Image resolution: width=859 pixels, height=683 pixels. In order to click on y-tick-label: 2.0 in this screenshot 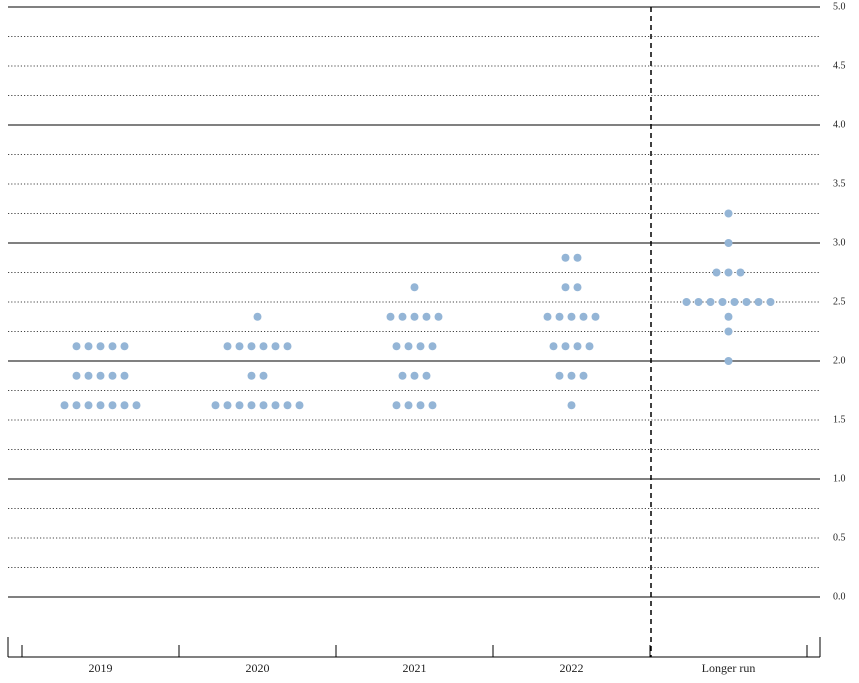, I will do `click(839, 360)`.